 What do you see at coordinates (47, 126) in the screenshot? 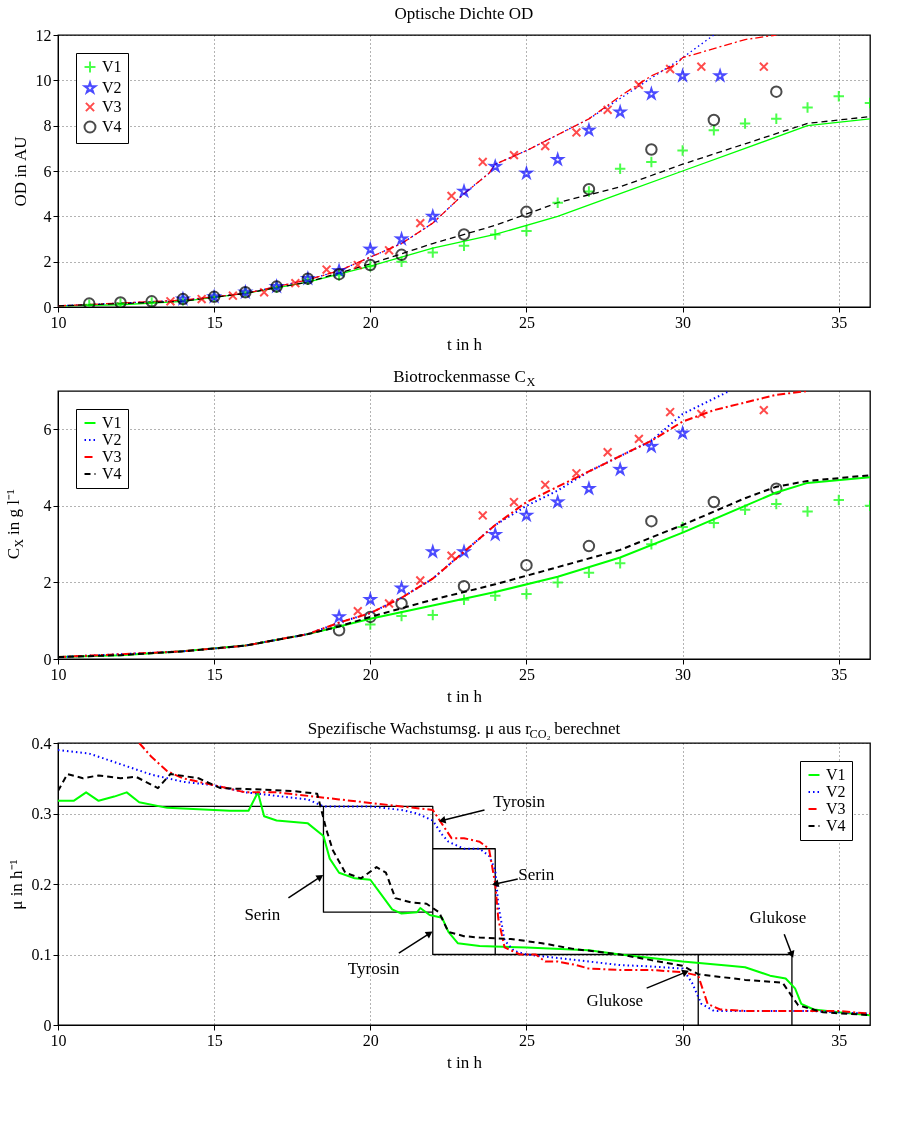
I see `y-tick-label: 8` at bounding box center [47, 126].